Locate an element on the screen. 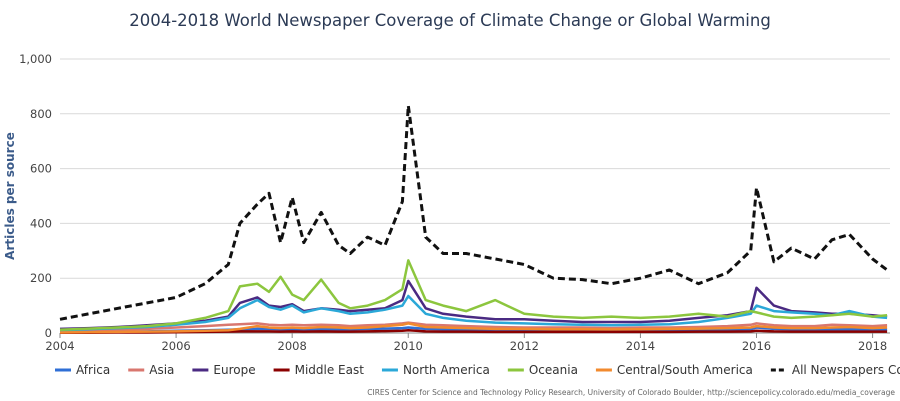 The height and width of the screenshot is (401, 900). series-line-north-america is located at coordinates (473, 313).